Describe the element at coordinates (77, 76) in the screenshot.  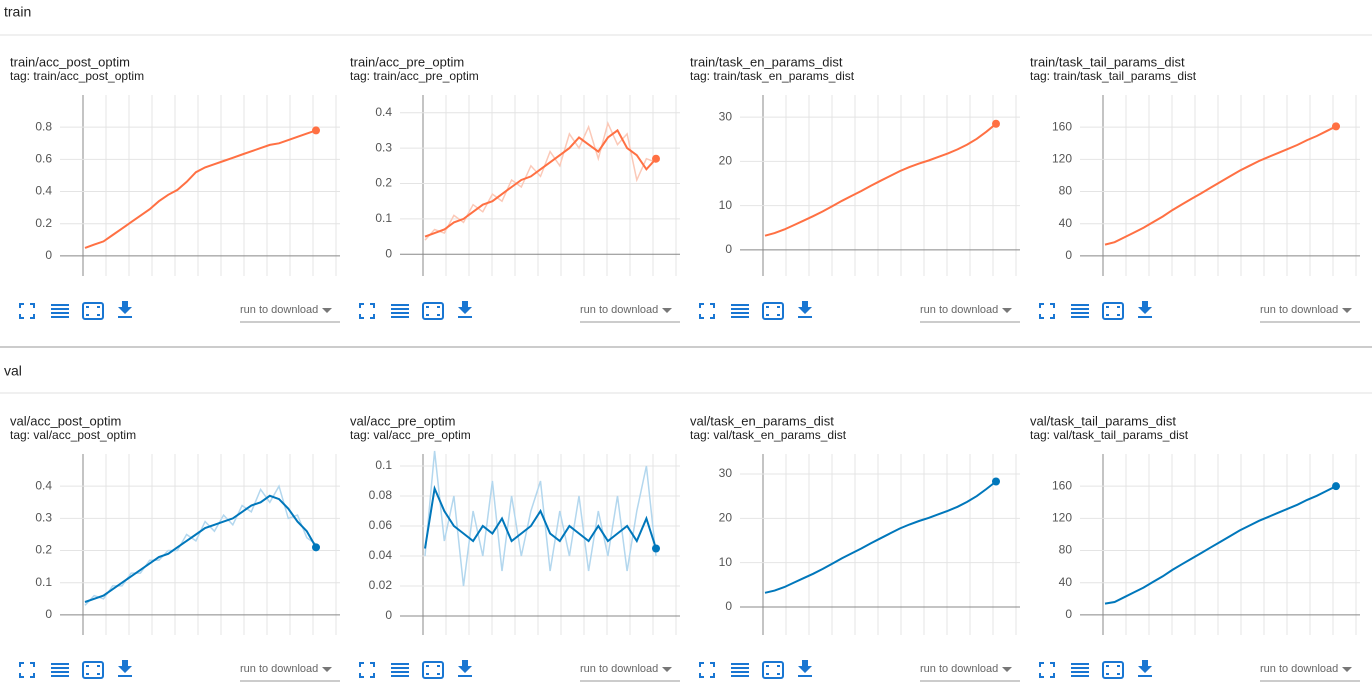
I see `card-tag: tag: train/acc_post_optim` at that location.